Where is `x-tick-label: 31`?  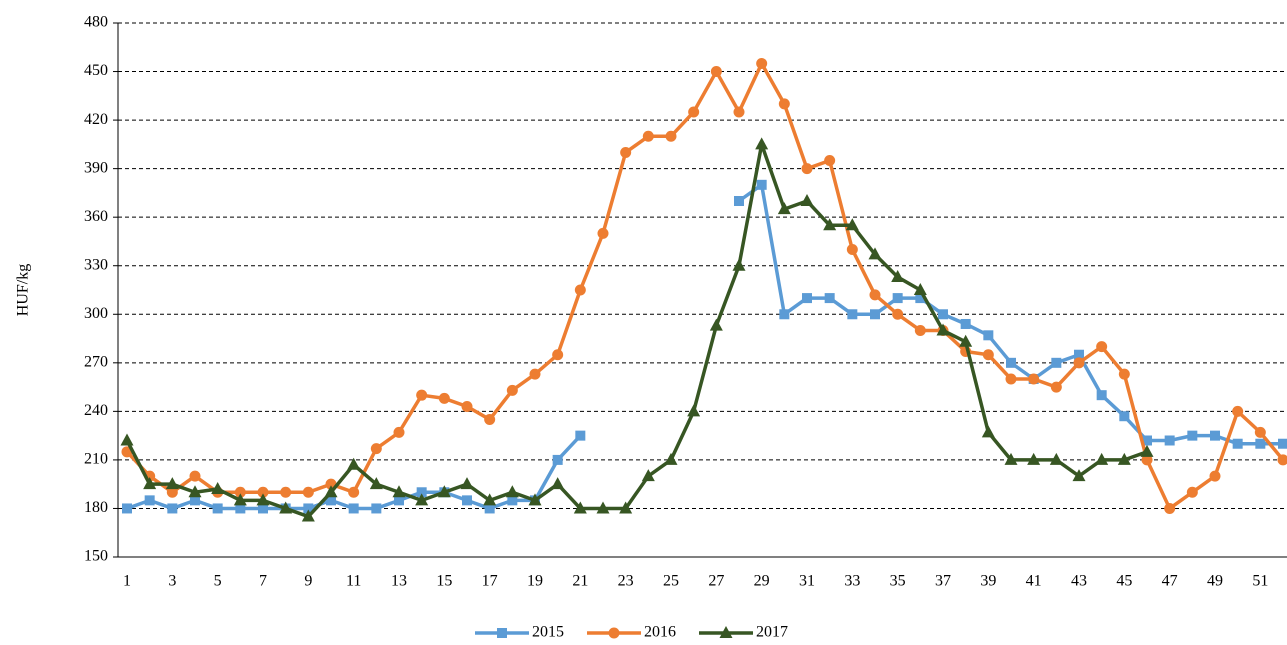
x-tick-label: 31 is located at coordinates (807, 581).